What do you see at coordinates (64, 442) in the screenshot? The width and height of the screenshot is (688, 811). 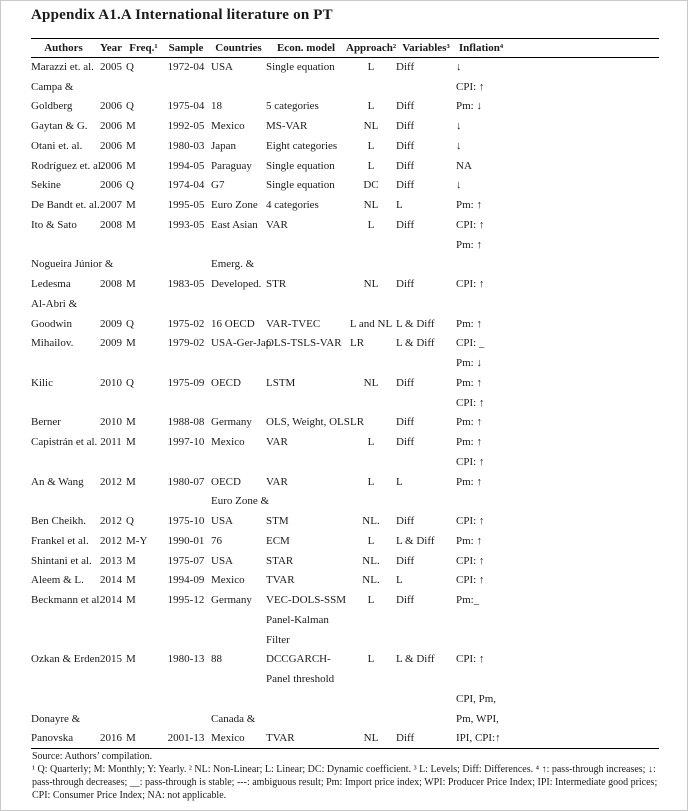 I see `cell-authors: Capistrán et al.` at bounding box center [64, 442].